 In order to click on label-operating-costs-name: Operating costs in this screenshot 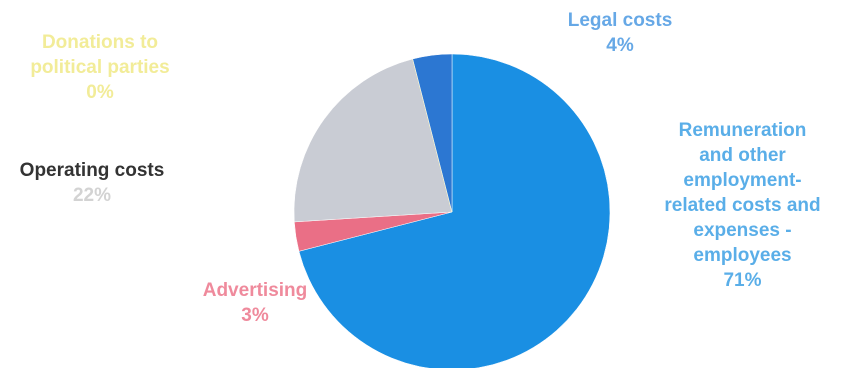, I will do `click(92, 170)`.